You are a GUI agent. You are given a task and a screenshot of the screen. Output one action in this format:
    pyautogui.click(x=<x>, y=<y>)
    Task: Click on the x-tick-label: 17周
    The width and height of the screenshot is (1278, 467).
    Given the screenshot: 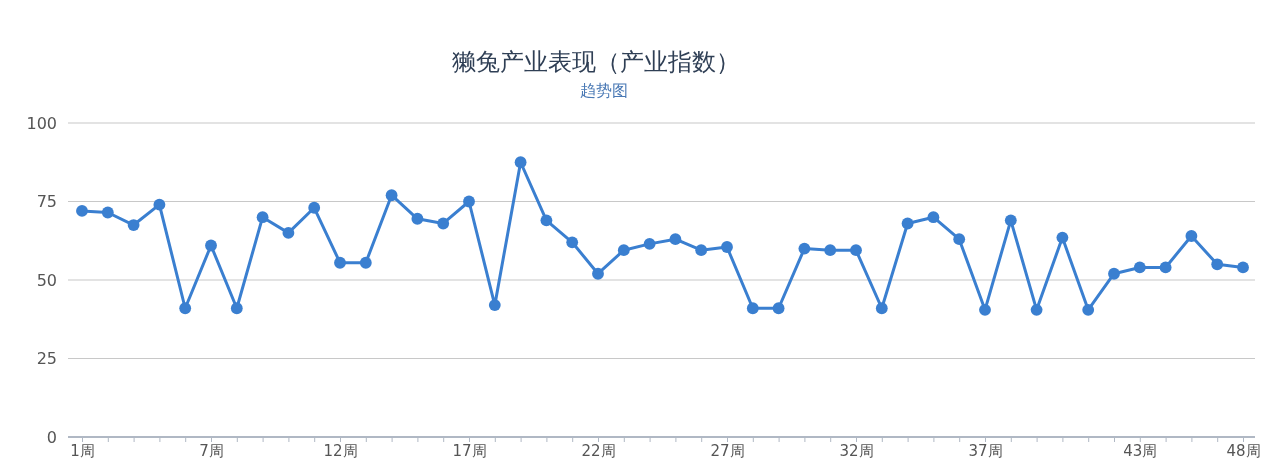 What is the action you would take?
    pyautogui.click(x=469, y=450)
    